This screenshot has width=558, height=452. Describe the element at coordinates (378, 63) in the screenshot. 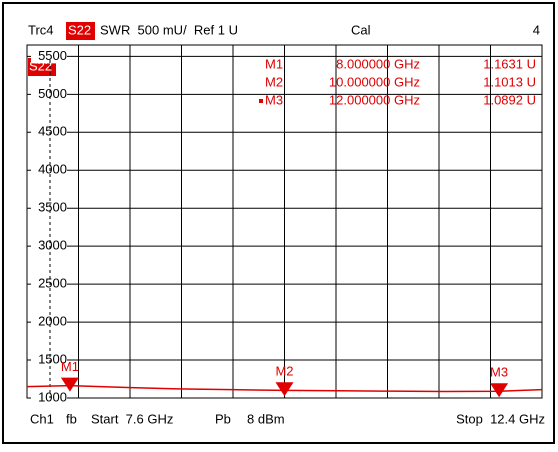

I see `marker-row-x: 8.000000 GHz` at that location.